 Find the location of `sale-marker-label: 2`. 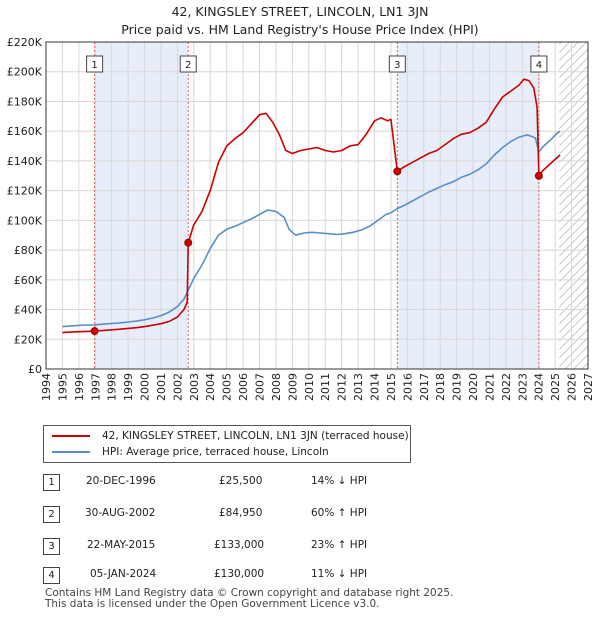

sale-marker-label: 2 is located at coordinates (188, 65).